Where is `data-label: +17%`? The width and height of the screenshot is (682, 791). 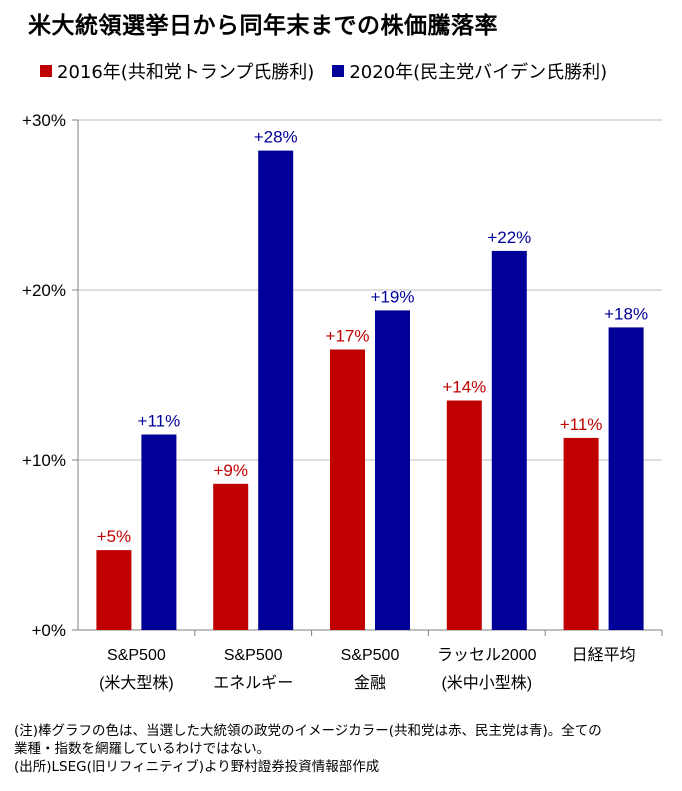
data-label: +17% is located at coordinates (348, 336).